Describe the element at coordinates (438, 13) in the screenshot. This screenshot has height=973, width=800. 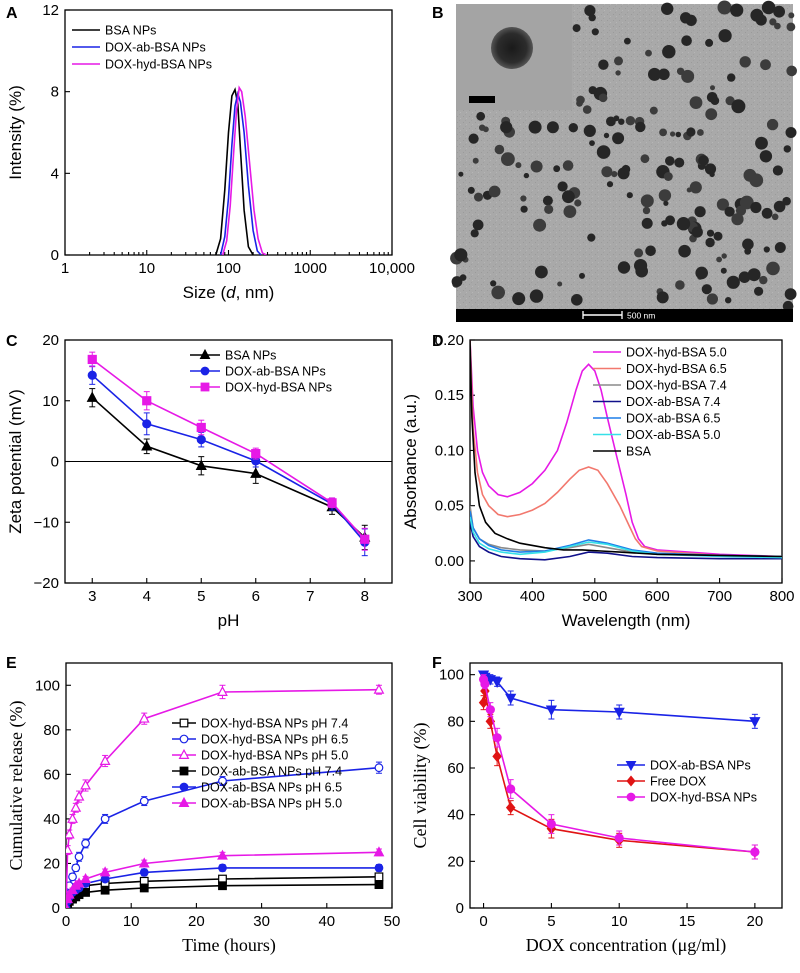
I see `panel-b-letter: B` at that location.